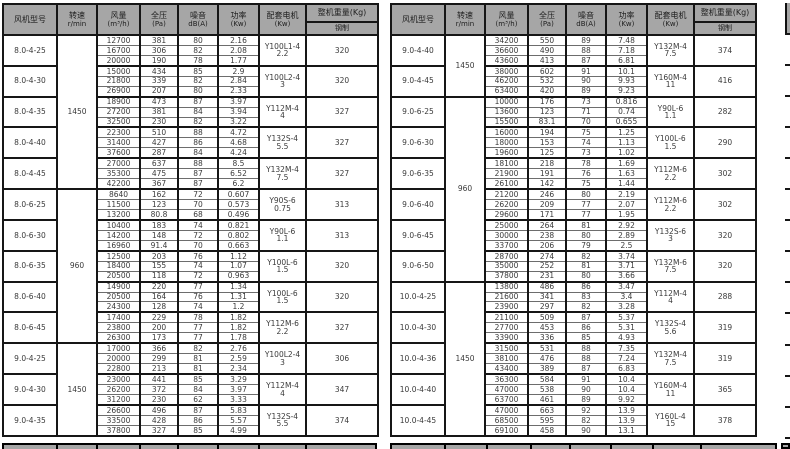  What do you see at coordinates (586, 379) in the screenshot?
I see `noise-cell: 91` at bounding box center [586, 379].